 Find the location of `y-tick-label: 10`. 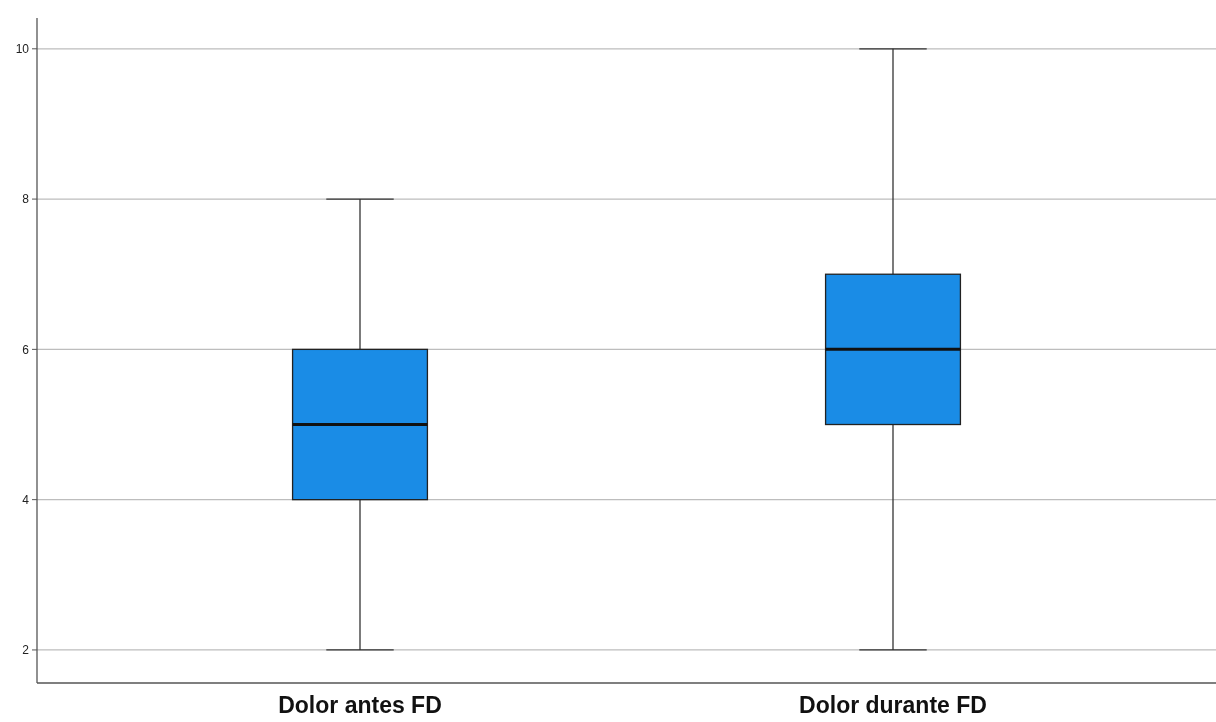

y-tick-label: 10 is located at coordinates (22, 49).